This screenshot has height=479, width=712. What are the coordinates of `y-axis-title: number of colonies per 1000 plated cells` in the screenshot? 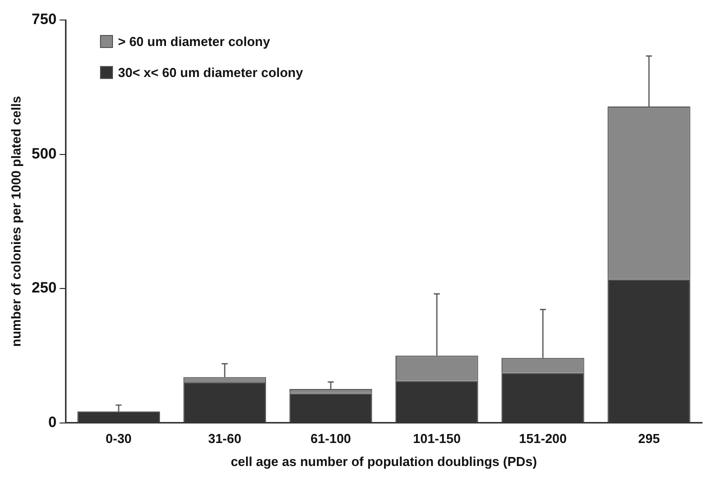 It's located at (16, 221).